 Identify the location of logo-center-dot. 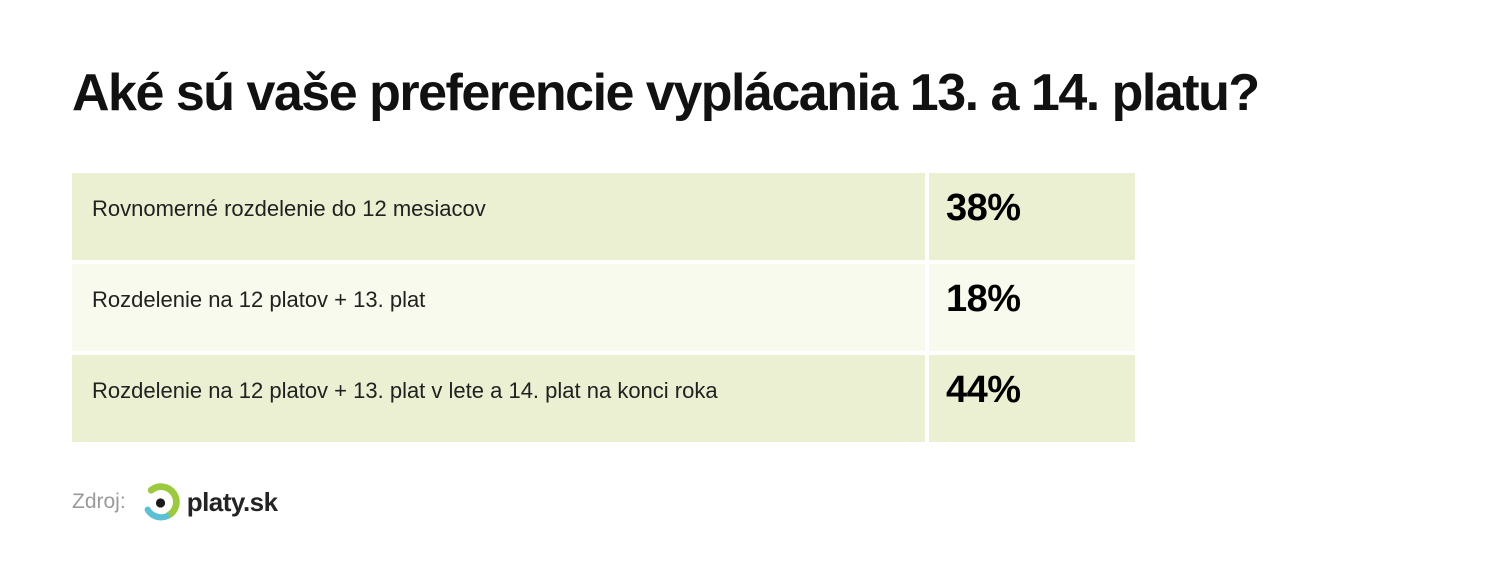
(160, 503).